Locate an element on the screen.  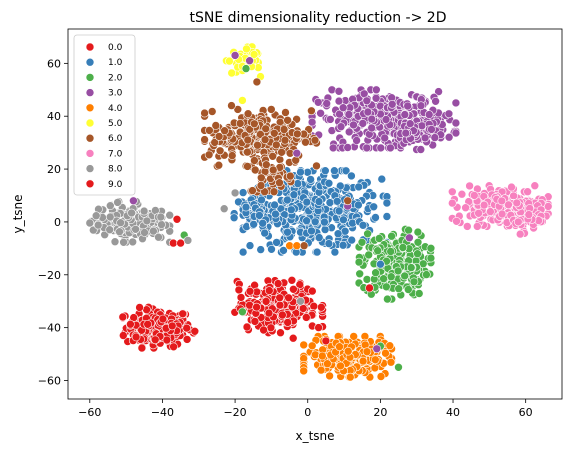
legend-label: 8.0 is located at coordinates (115, 170).